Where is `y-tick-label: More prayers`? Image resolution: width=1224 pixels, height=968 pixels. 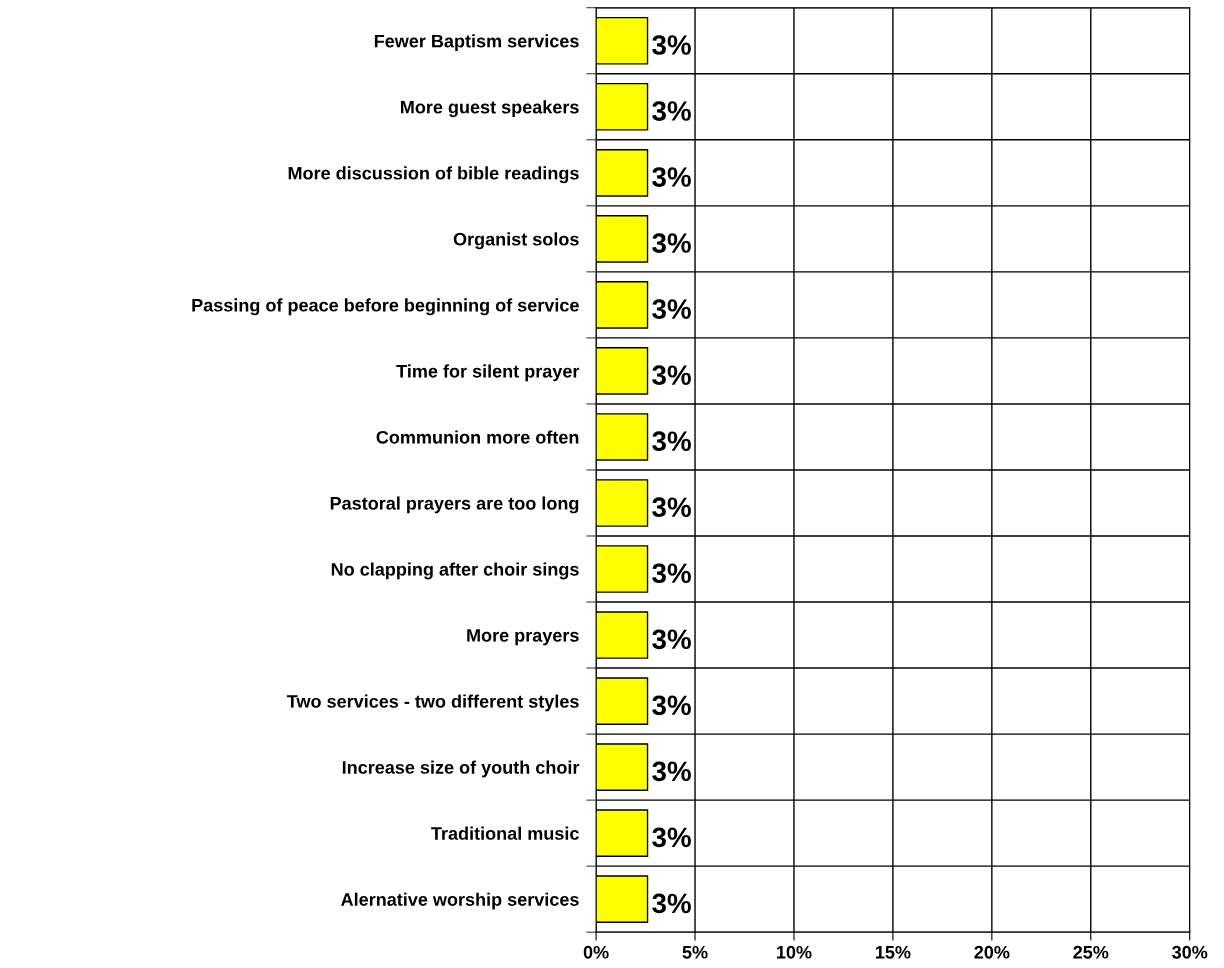
y-tick-label: More prayers is located at coordinates (523, 637).